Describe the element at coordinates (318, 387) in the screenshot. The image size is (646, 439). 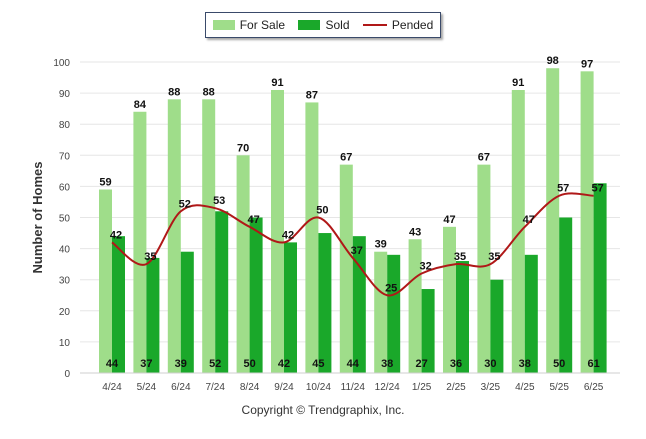
I see `x-tick-label: 10/24` at that location.